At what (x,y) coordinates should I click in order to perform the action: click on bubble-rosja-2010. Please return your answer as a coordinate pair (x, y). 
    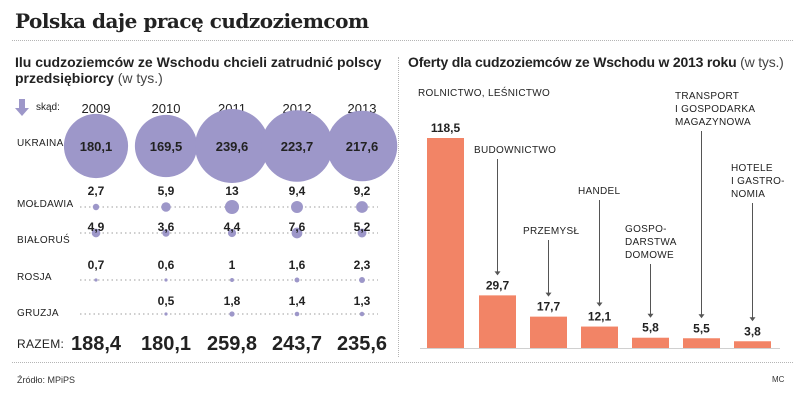
    Looking at the image, I should click on (166, 280).